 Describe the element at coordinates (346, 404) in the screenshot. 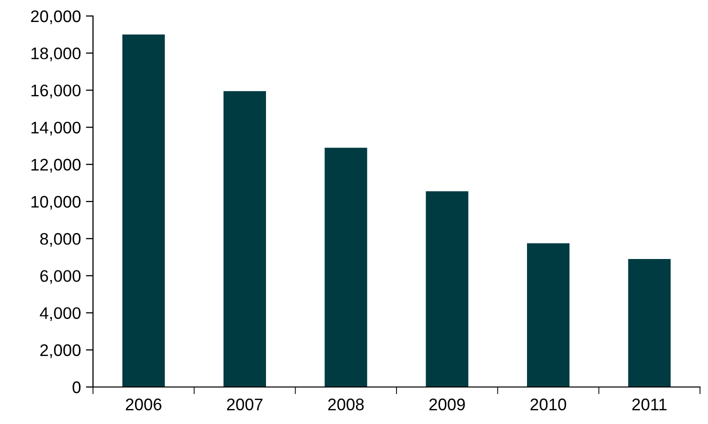

I see `x-tick-label: 2008` at that location.